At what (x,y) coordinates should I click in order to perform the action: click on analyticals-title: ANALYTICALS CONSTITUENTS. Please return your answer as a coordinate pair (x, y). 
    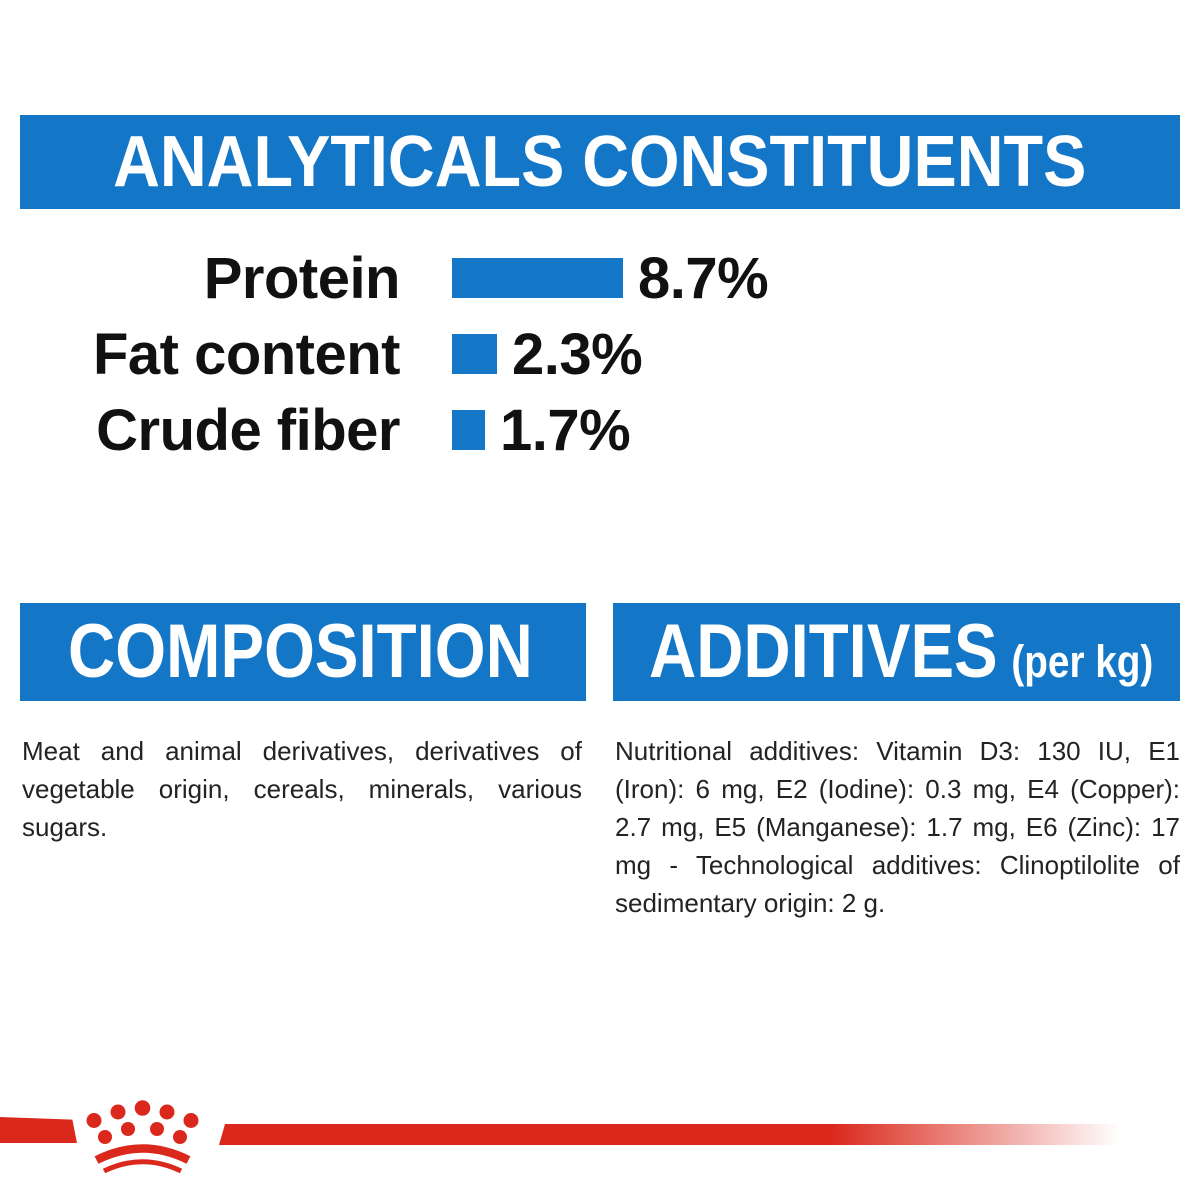
    Looking at the image, I should click on (600, 162).